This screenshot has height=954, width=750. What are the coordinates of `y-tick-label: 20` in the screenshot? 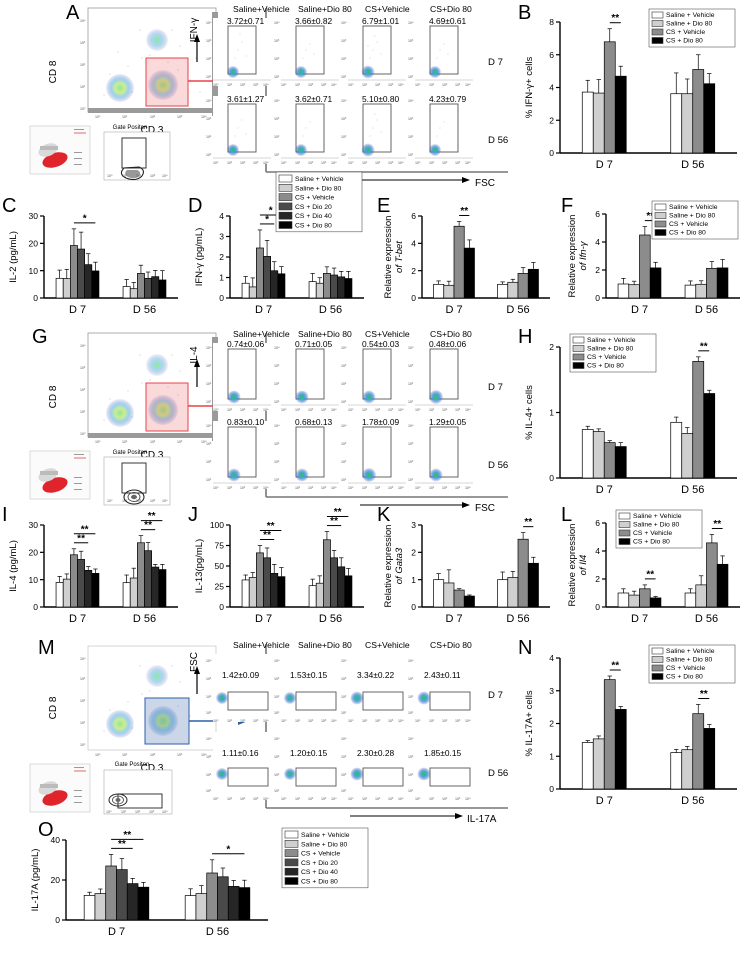 It's located at (34, 244).